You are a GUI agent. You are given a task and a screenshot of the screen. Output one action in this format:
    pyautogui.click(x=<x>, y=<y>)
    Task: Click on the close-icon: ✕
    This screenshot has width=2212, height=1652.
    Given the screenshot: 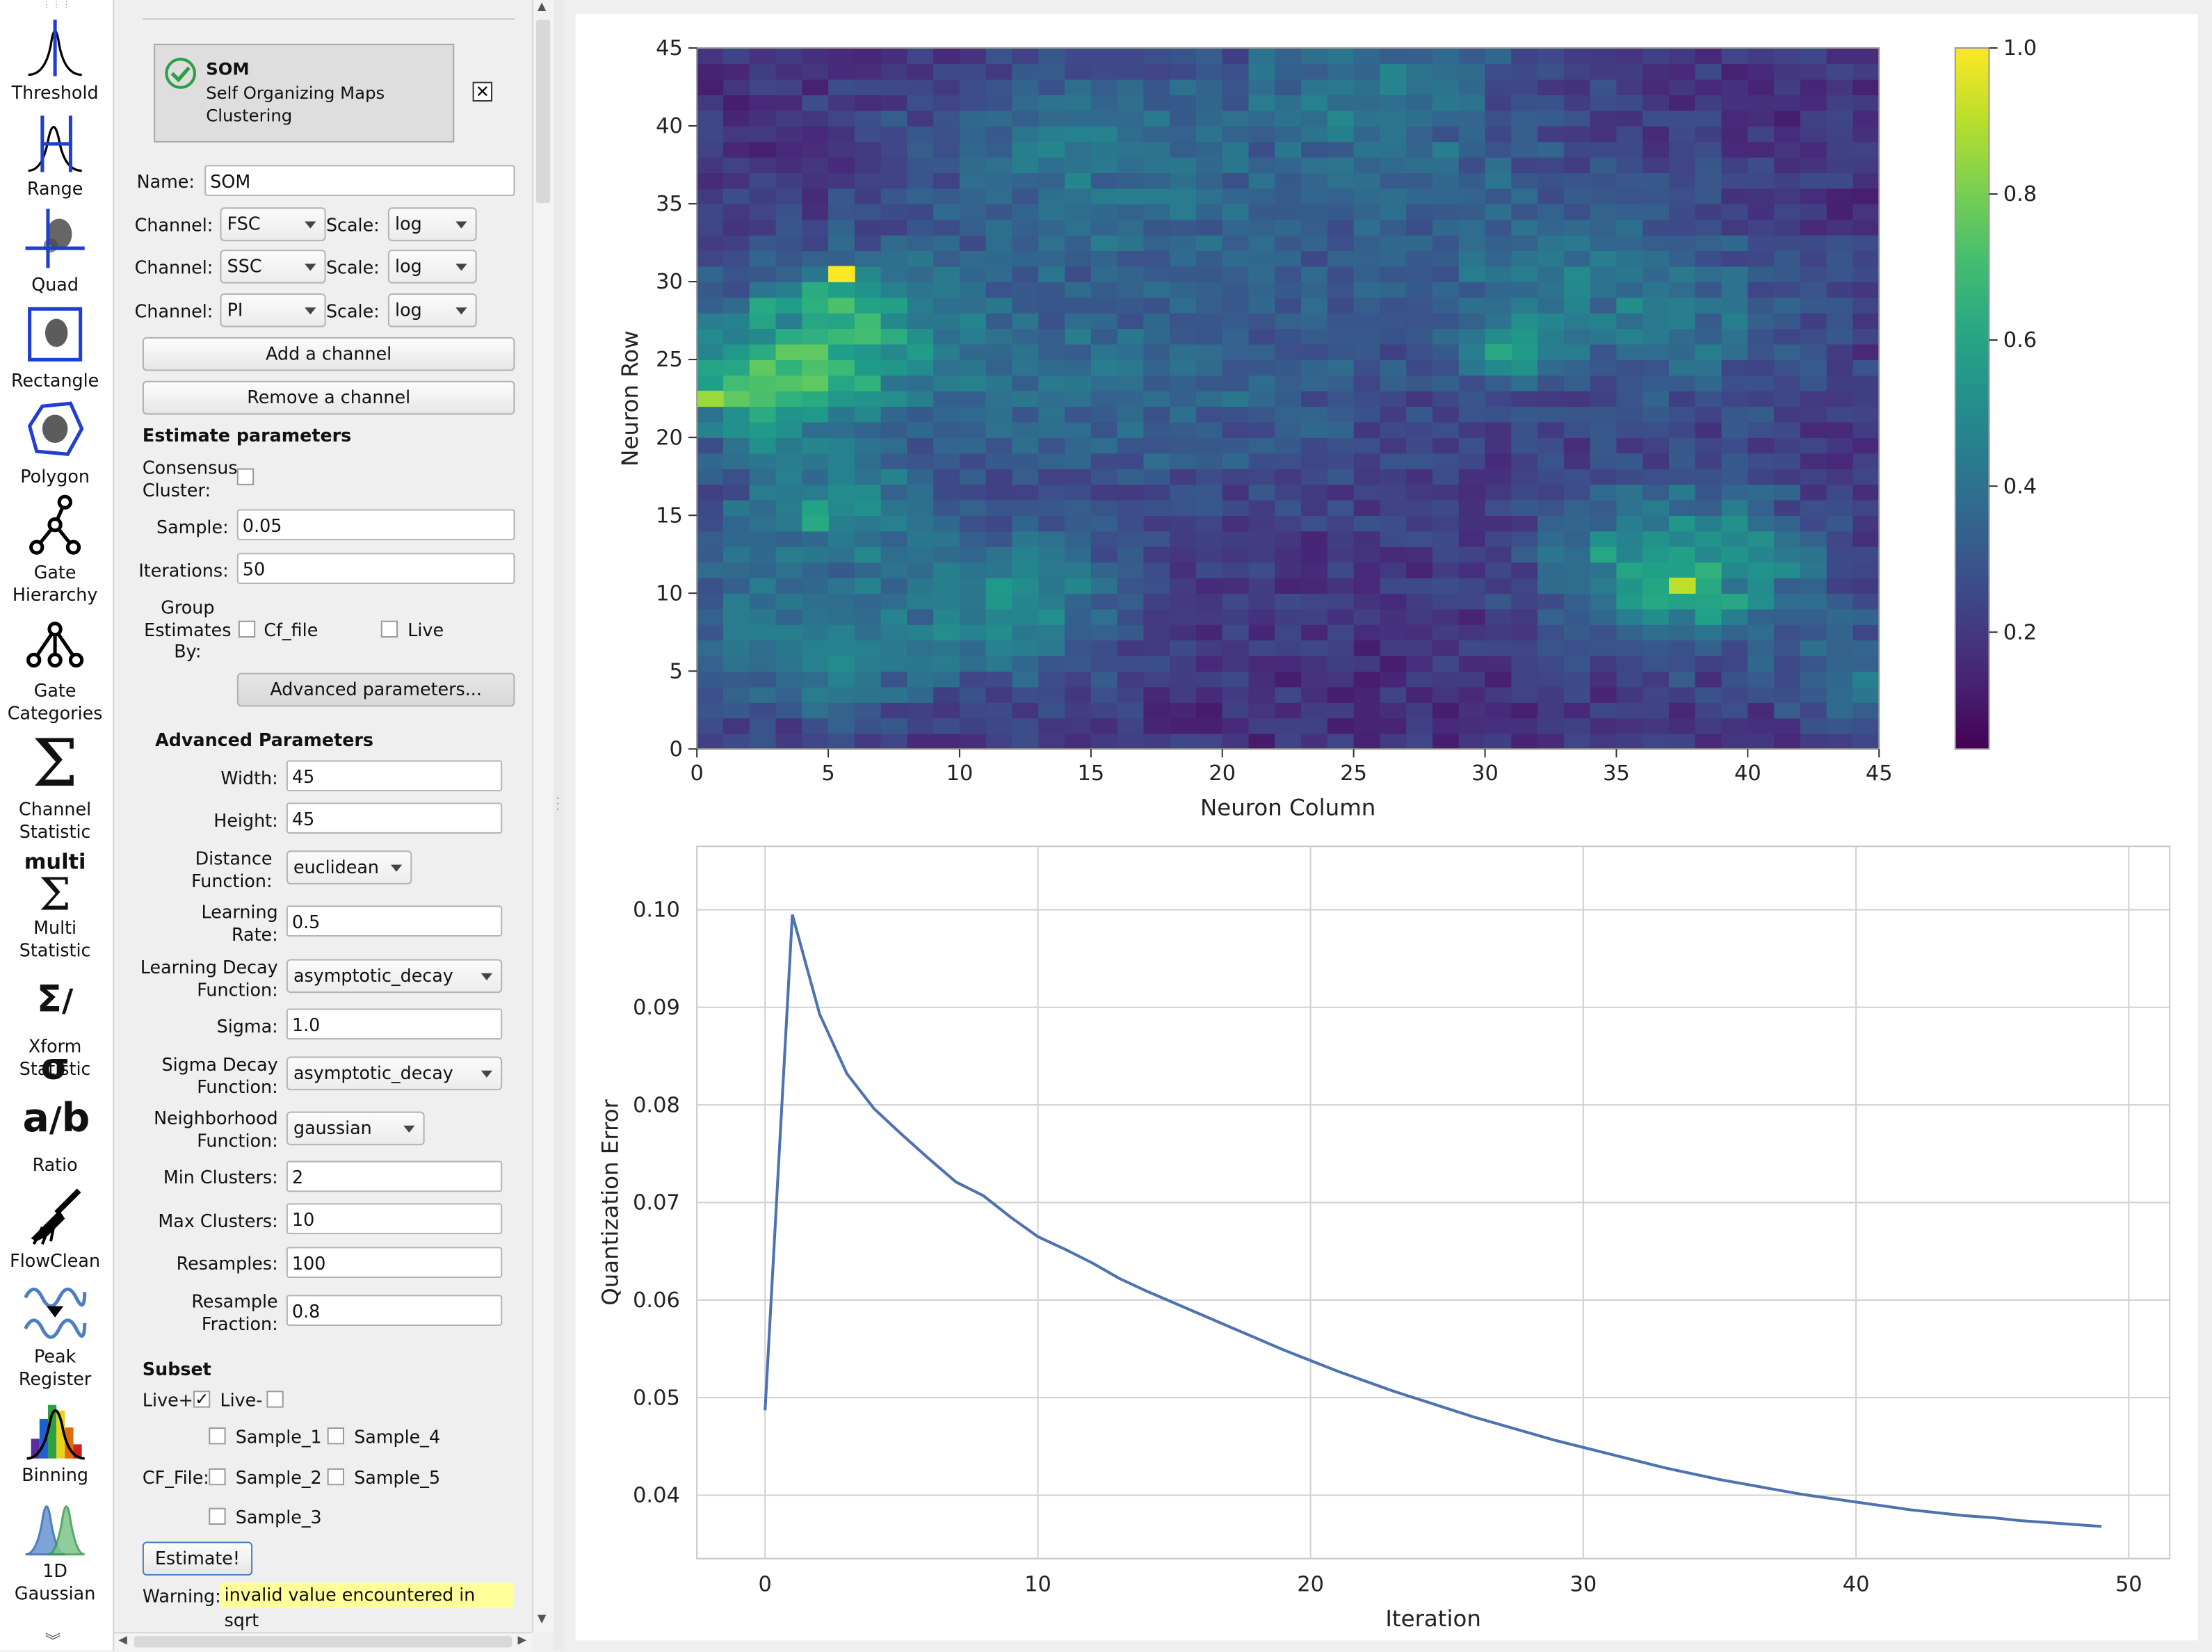 What is the action you would take?
    pyautogui.click(x=482, y=91)
    